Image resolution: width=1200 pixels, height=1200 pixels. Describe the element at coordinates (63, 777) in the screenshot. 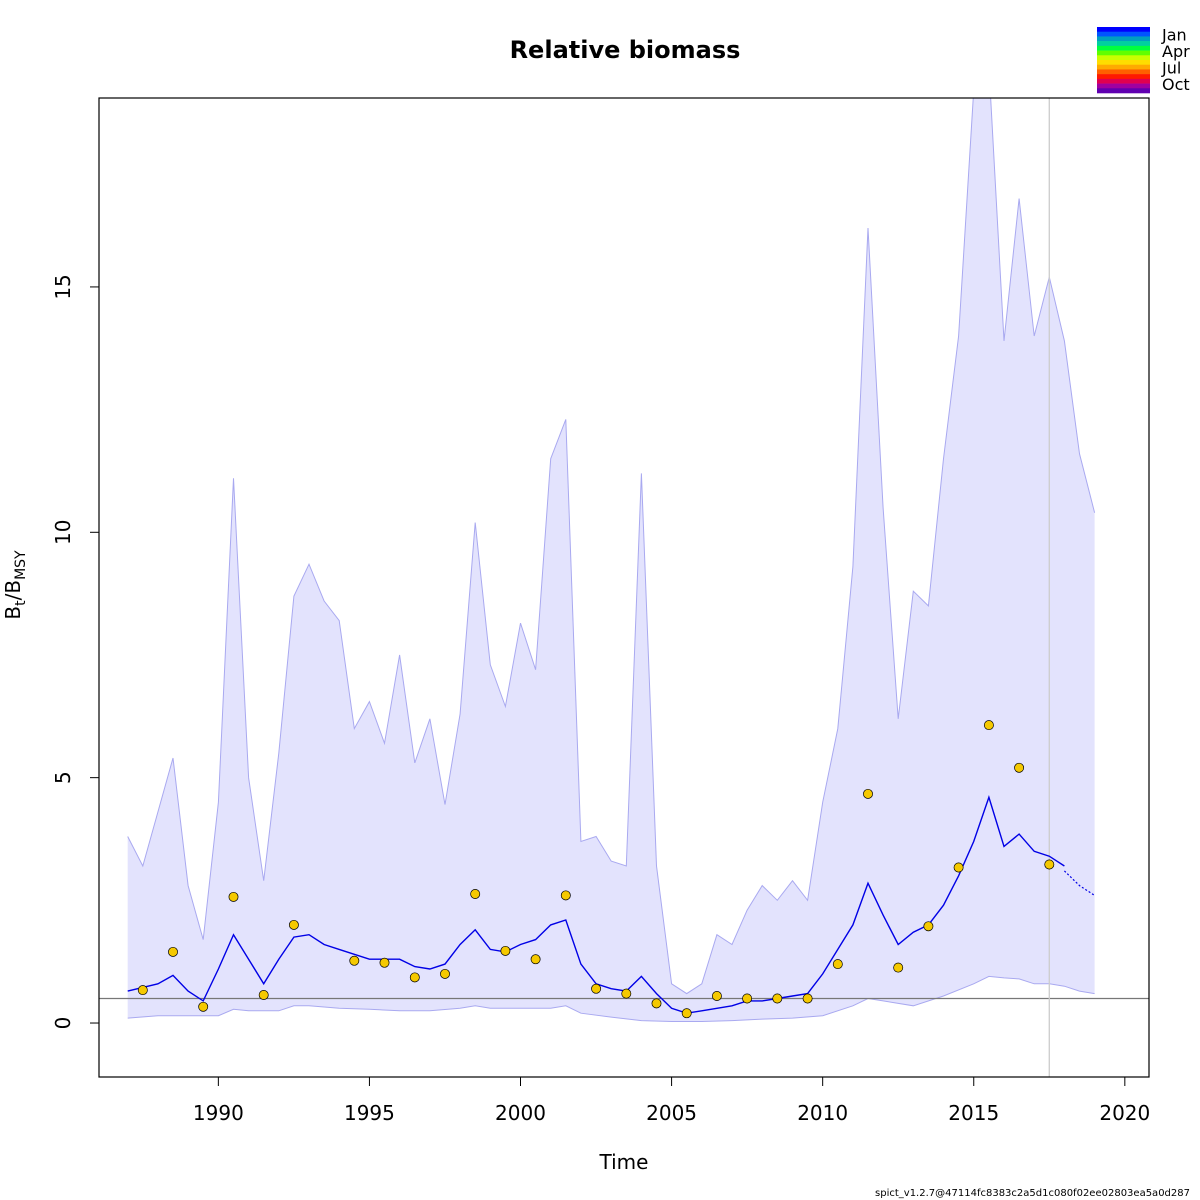

I see `y-tick-label: 5` at that location.